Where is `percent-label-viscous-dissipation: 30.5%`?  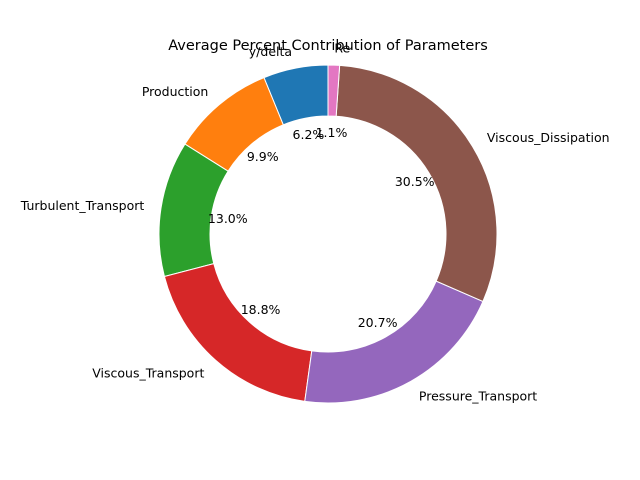
percent-label-viscous-dissipation: 30.5% is located at coordinates (415, 181).